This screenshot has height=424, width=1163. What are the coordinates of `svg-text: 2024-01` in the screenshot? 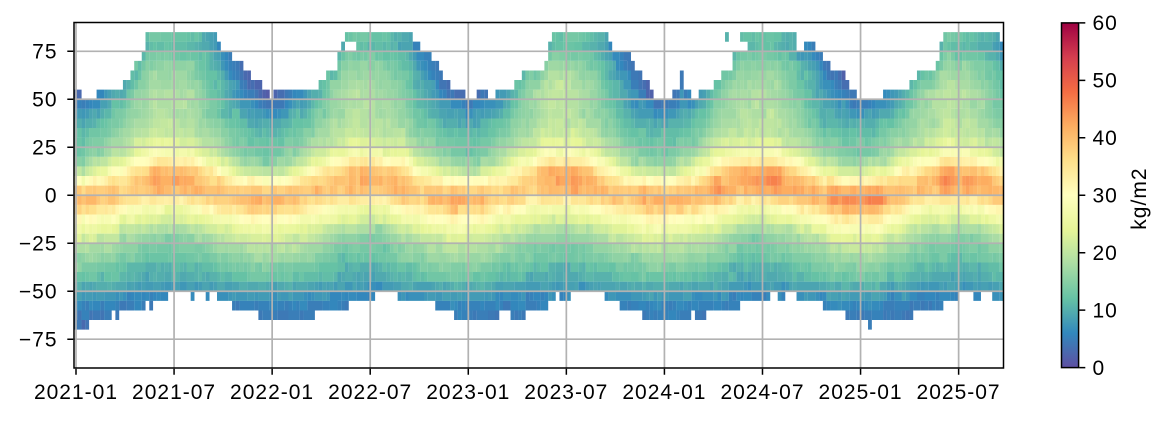 It's located at (664, 392).